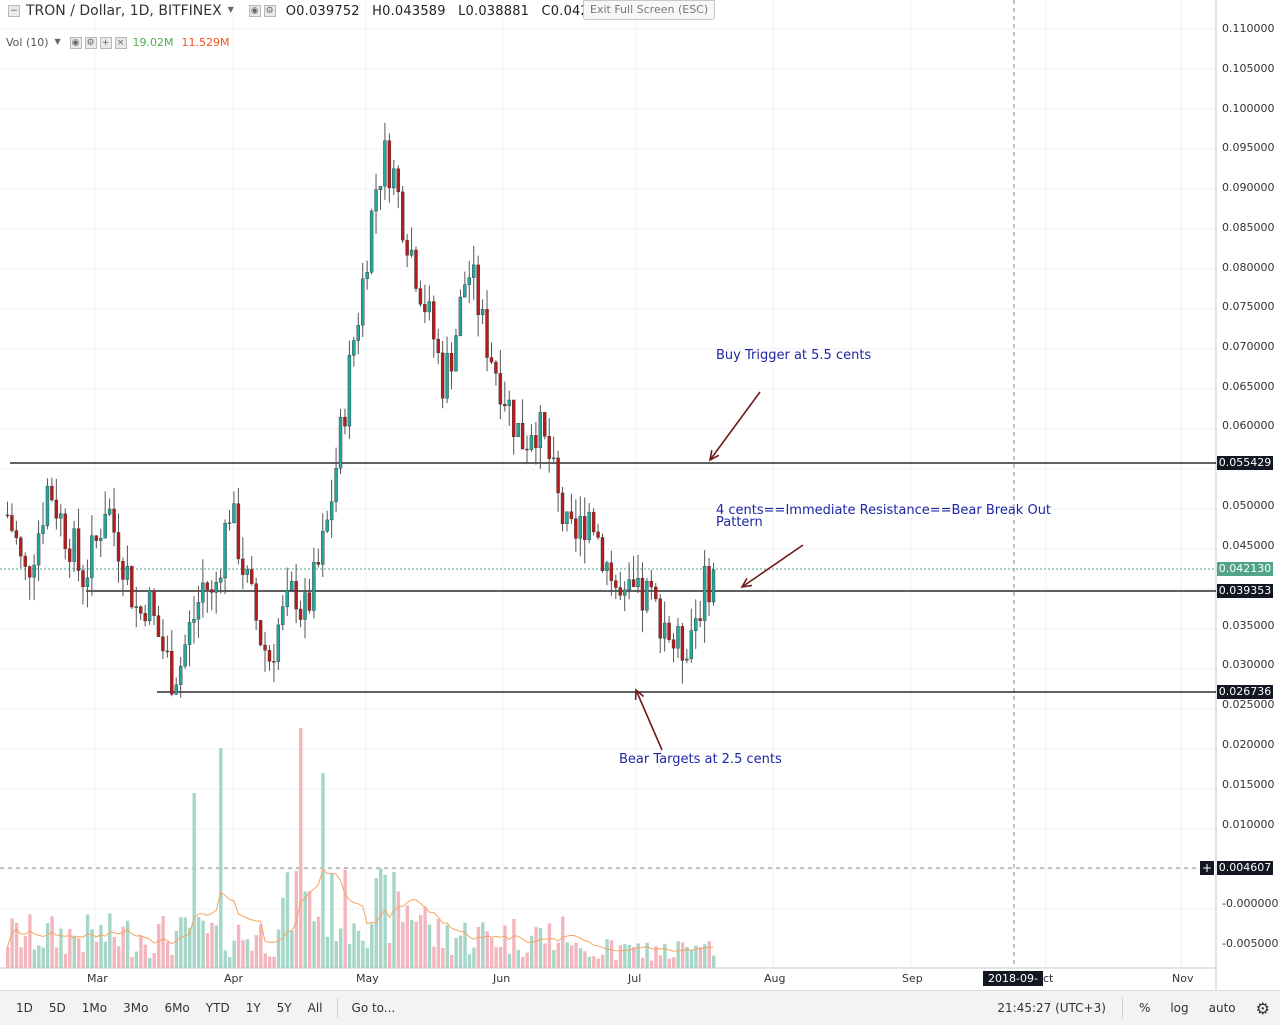 Image resolution: width=1280 pixels, height=1025 pixels. What do you see at coordinates (1248, 306) in the screenshot?
I see `y-axis-tick-label: 0.075000` at bounding box center [1248, 306].